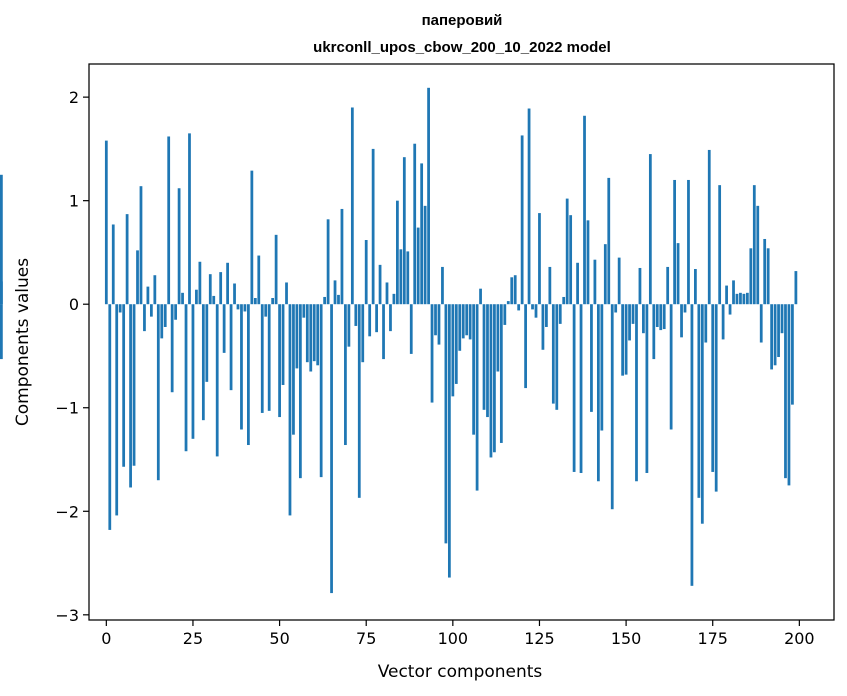  I want to click on y-axis: −3 −2 −1 0 1 2, so click(72, 356).